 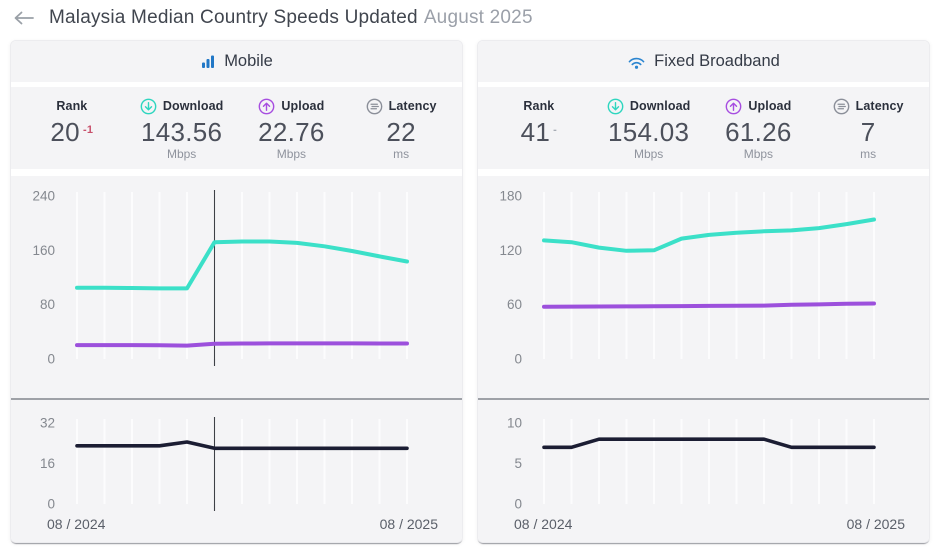 I want to click on page-title-date: August 2025, so click(x=478, y=17).